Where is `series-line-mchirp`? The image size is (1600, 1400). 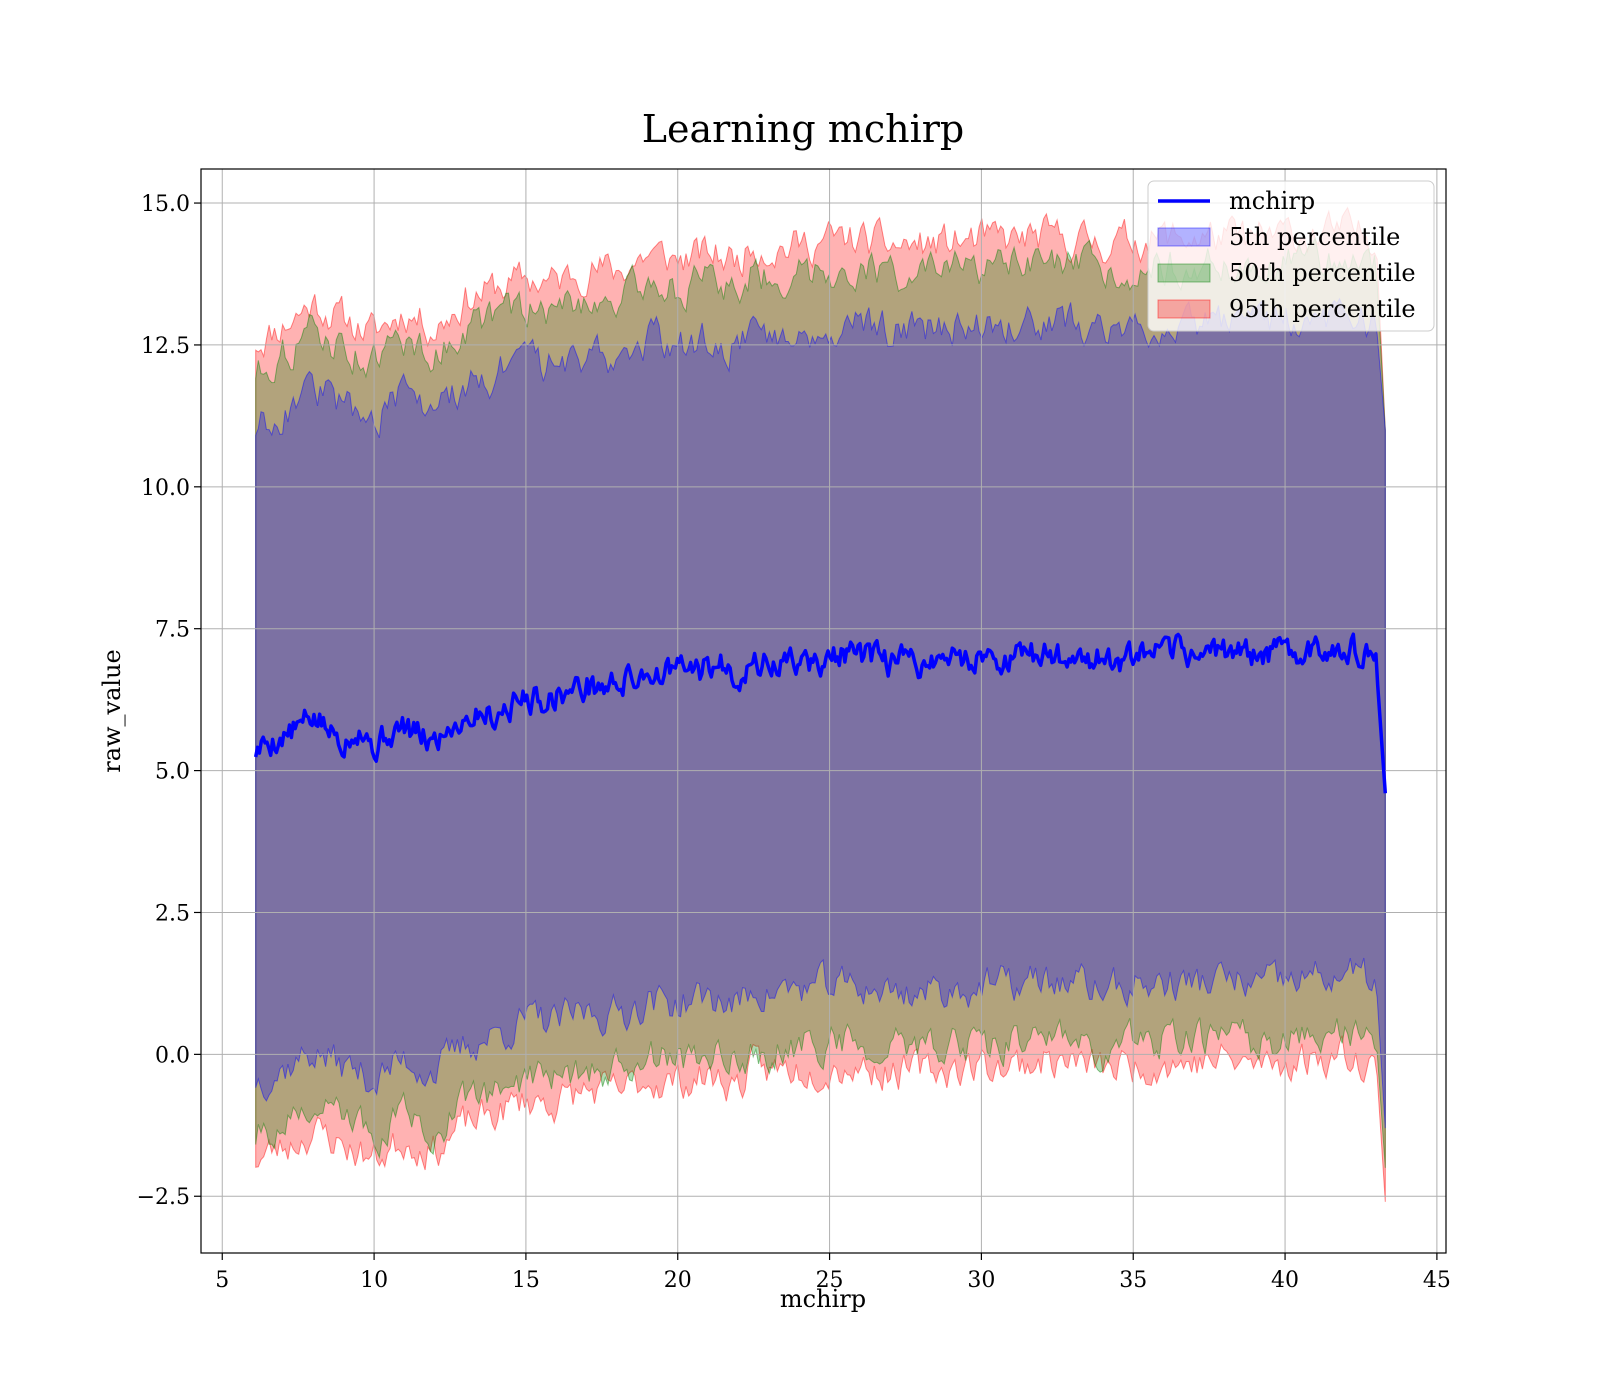
series-line-mchirp is located at coordinates (820, 713).